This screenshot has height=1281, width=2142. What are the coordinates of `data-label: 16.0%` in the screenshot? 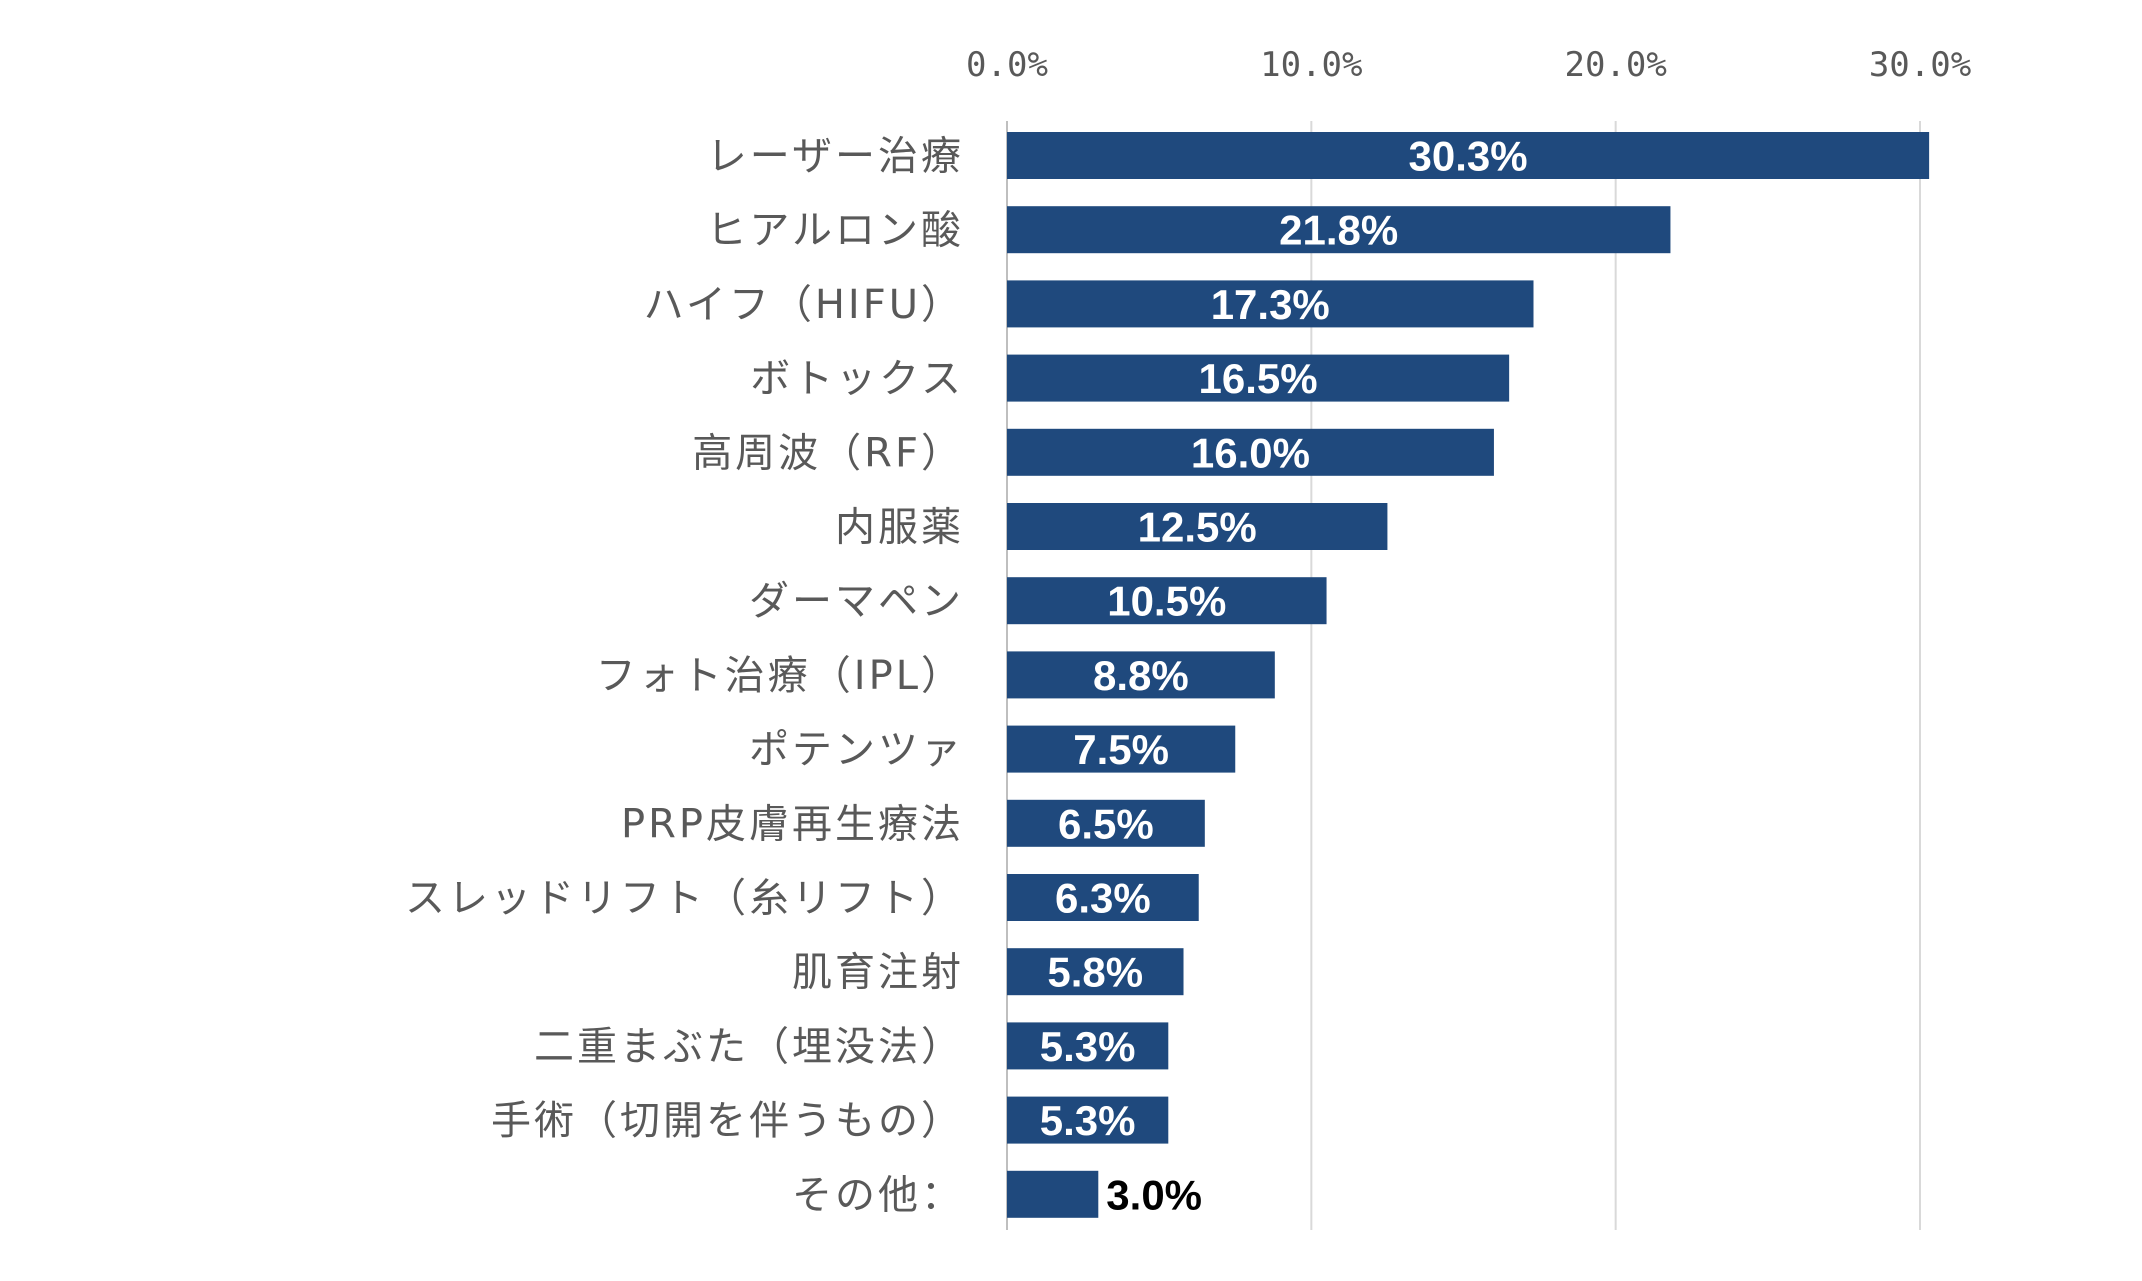 It's located at (1250, 452).